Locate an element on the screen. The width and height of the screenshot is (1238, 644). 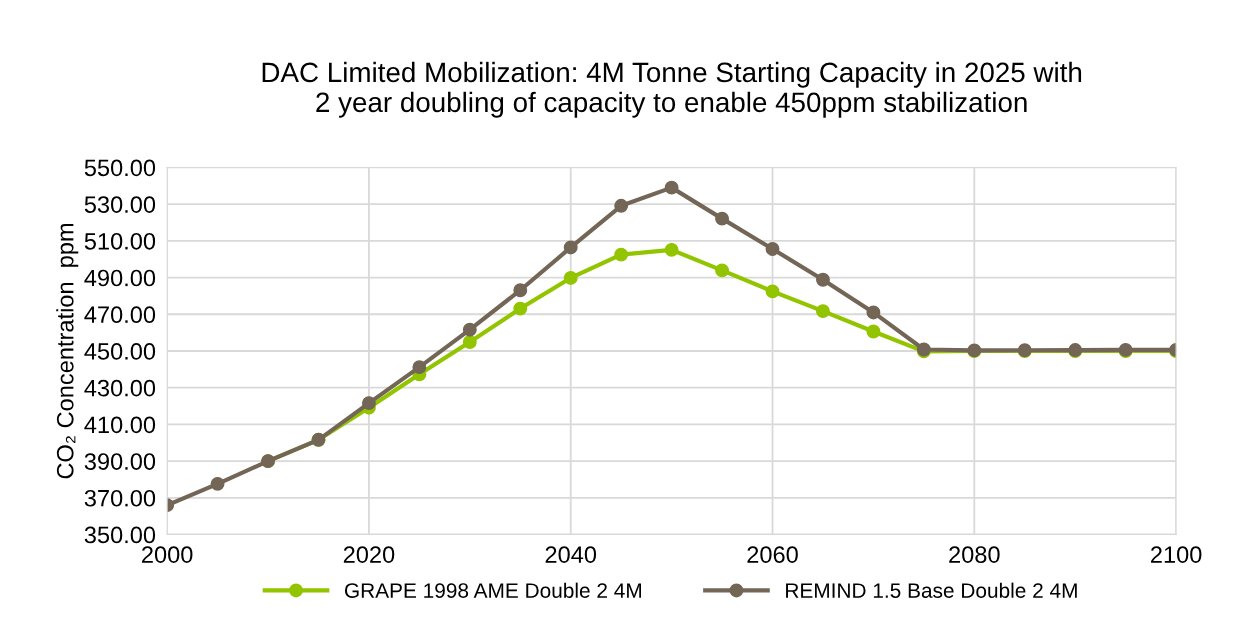
legend-label: REMIND 1.5 Base Double 2 4M is located at coordinates (931, 590).